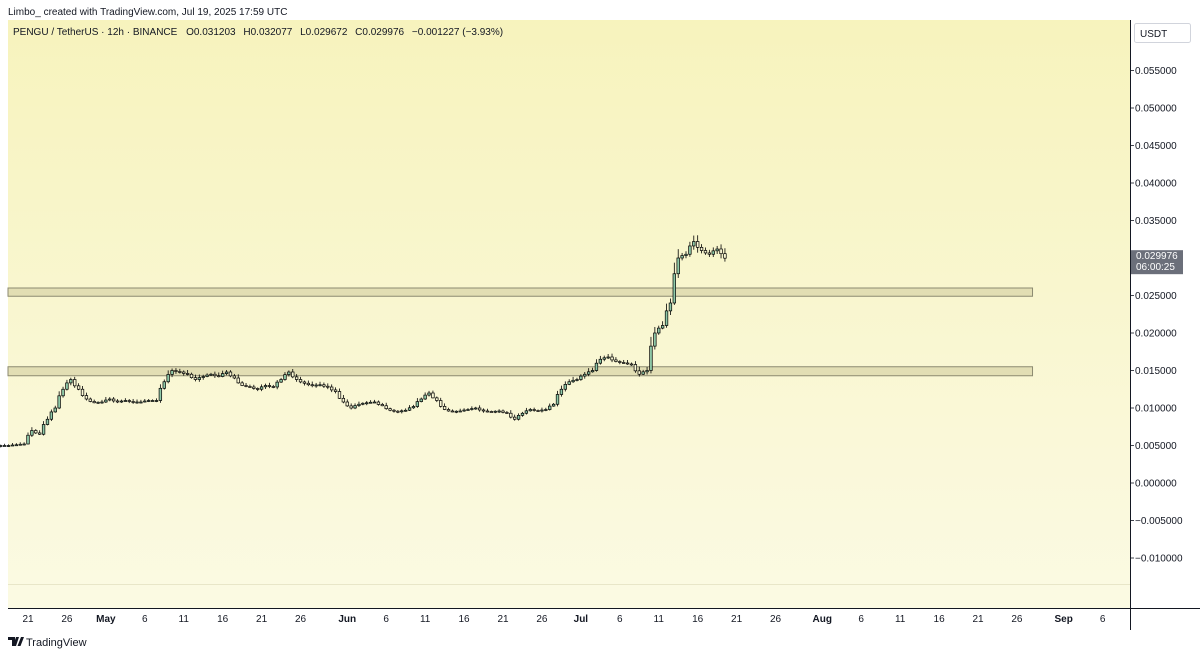  What do you see at coordinates (940, 619) in the screenshot?
I see `time-tick-label: 16` at bounding box center [940, 619].